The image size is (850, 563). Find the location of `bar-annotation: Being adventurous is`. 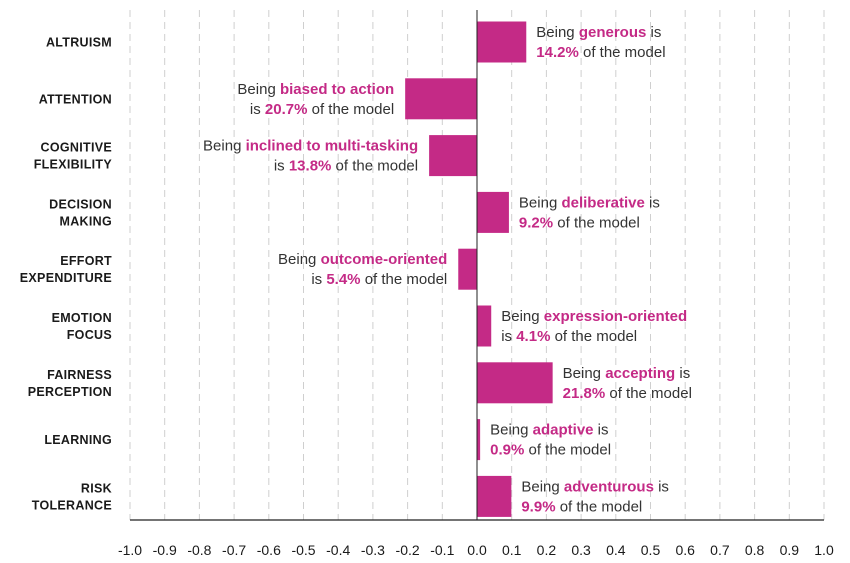

bar-annotation: Being adventurous is is located at coordinates (595, 486).